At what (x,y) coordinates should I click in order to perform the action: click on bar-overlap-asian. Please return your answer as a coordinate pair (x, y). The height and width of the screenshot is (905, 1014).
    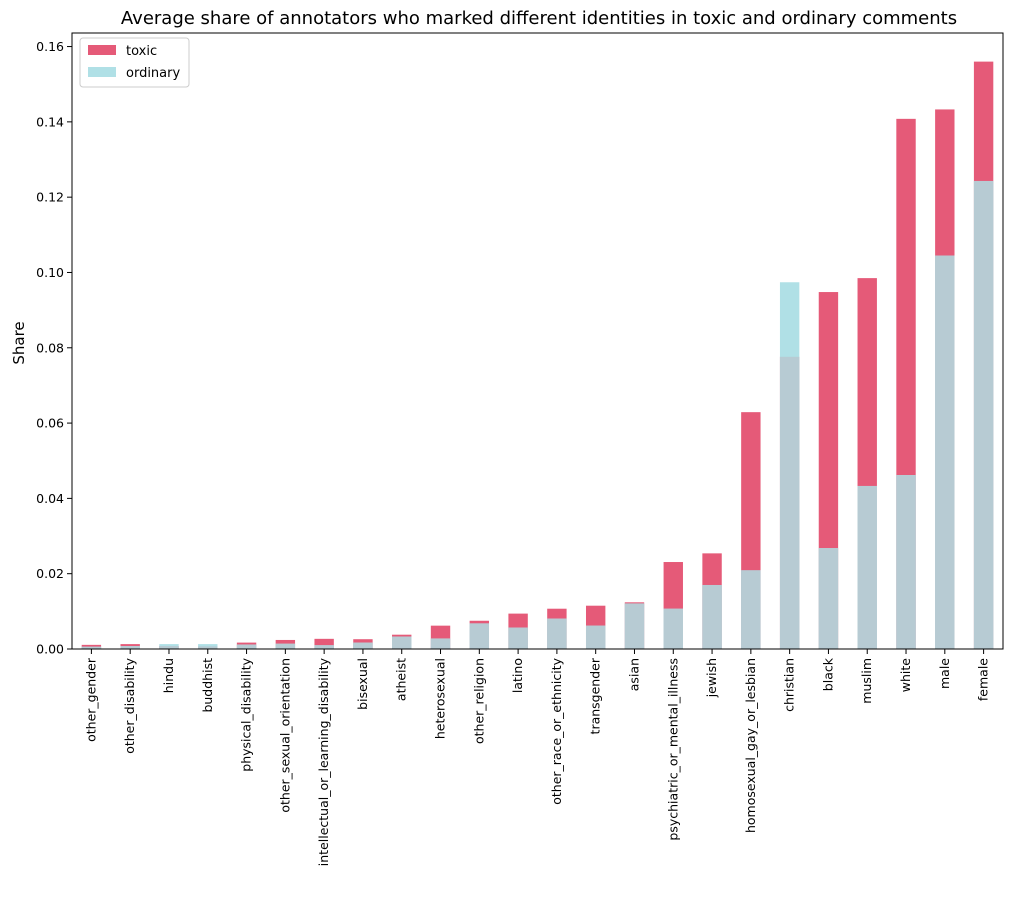
    Looking at the image, I should click on (634, 626).